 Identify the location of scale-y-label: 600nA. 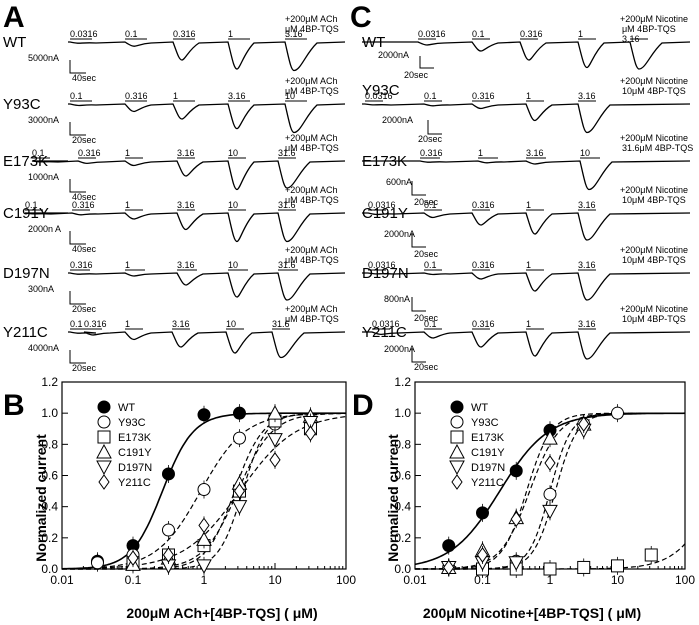
(399, 182).